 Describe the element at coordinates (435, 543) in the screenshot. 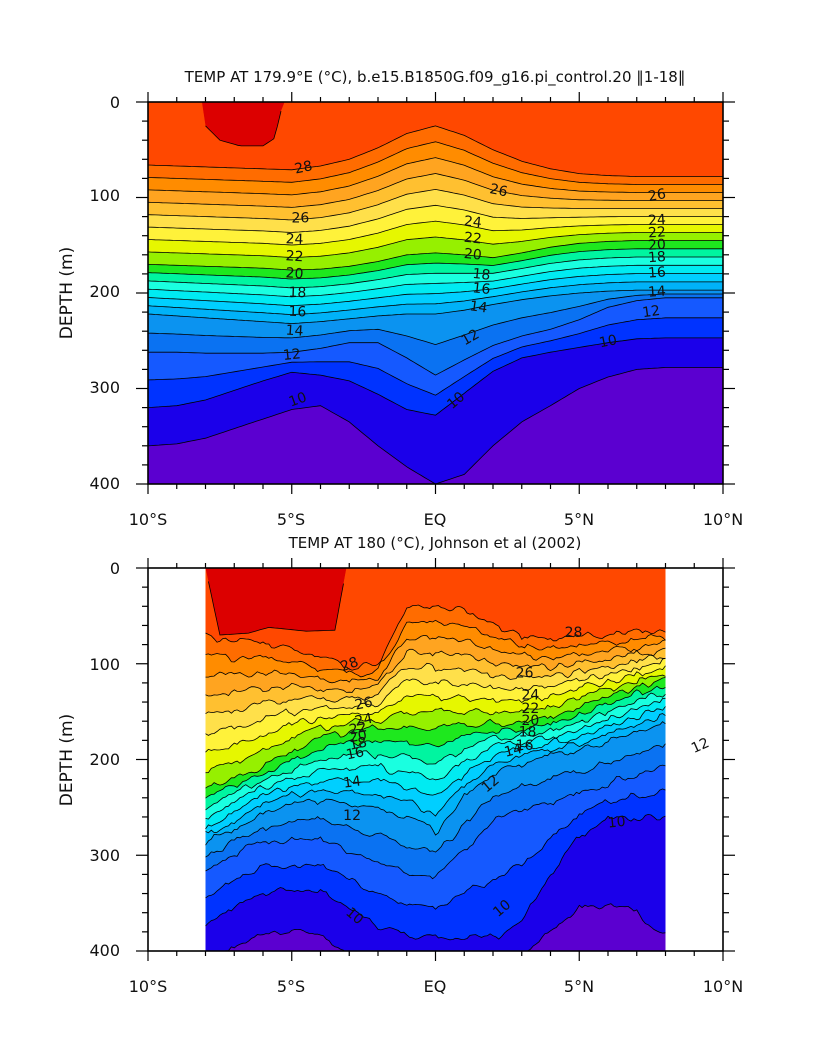

I see `panel-title: TEMP AT 180 (°C), Johnson et al (2002)` at that location.